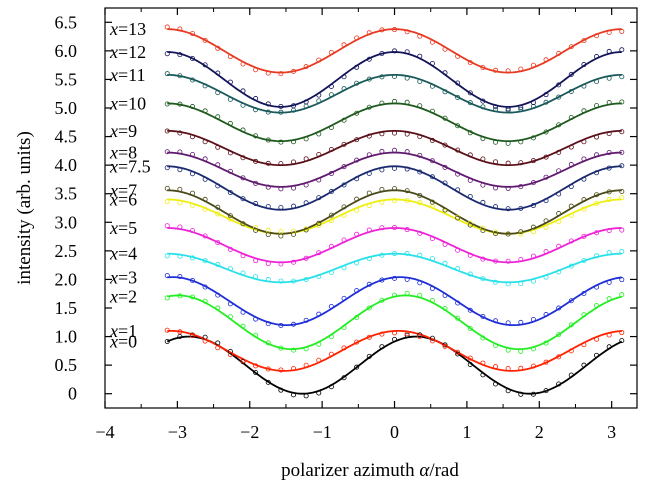  Describe the element at coordinates (177, 432) in the screenshot. I see `x-tick-label: −3` at that location.